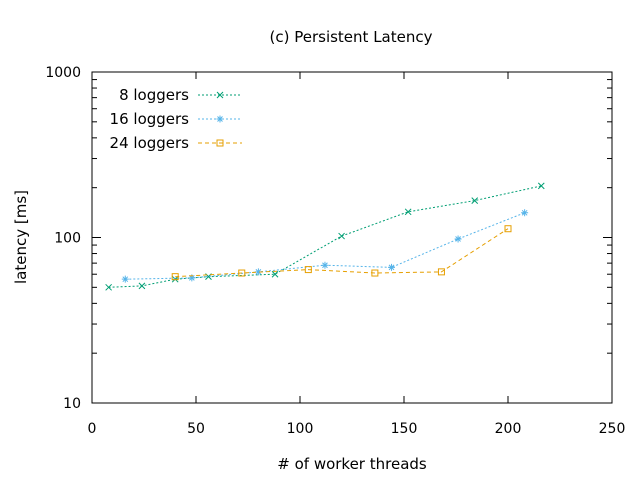 The height and width of the screenshot is (480, 640). Describe the element at coordinates (63, 73) in the screenshot. I see `y-tick-label: 1000` at that location.